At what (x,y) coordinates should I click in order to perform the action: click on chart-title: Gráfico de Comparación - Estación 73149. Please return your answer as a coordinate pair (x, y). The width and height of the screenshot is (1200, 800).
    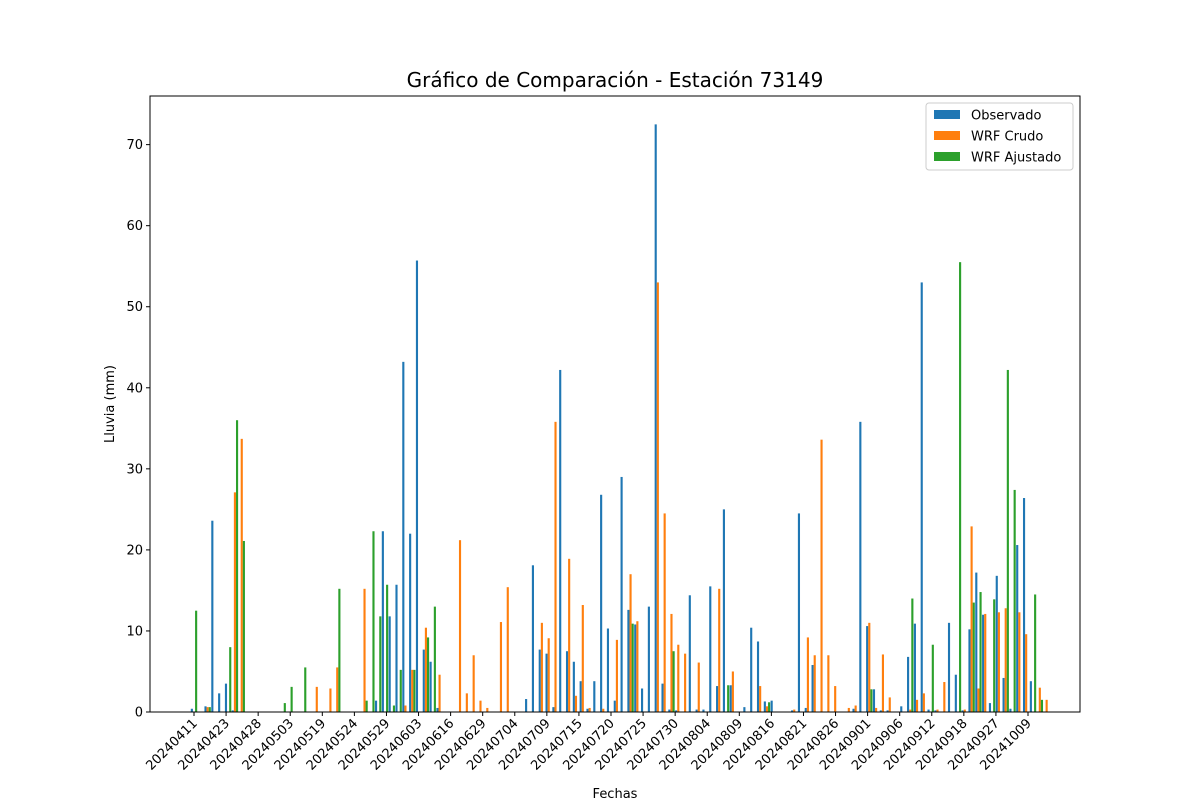
    Looking at the image, I should click on (615, 80).